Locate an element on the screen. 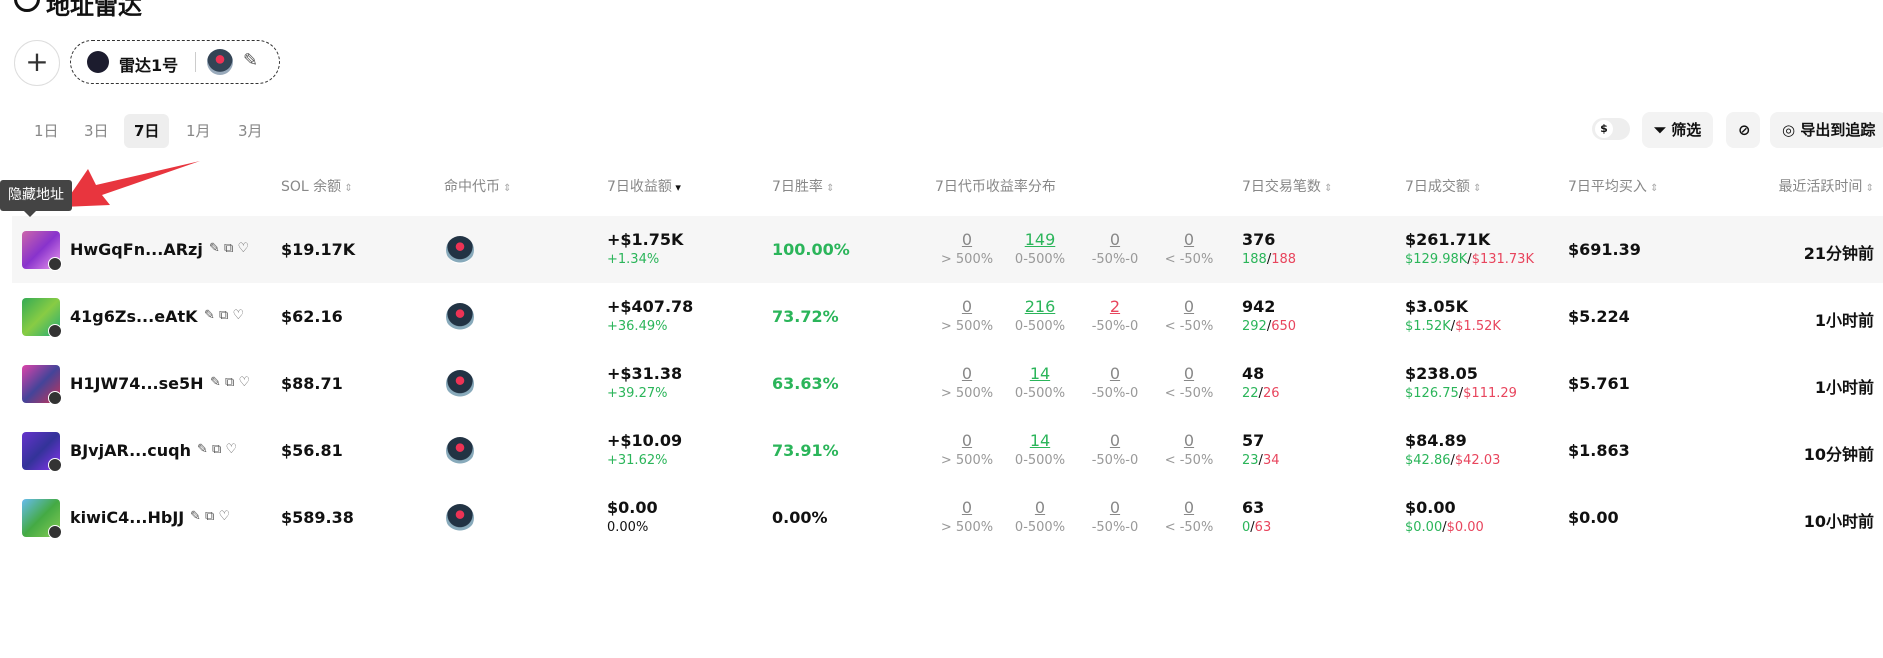 The height and width of the screenshot is (658, 1883). sol-balance: $88.71 is located at coordinates (312, 383).